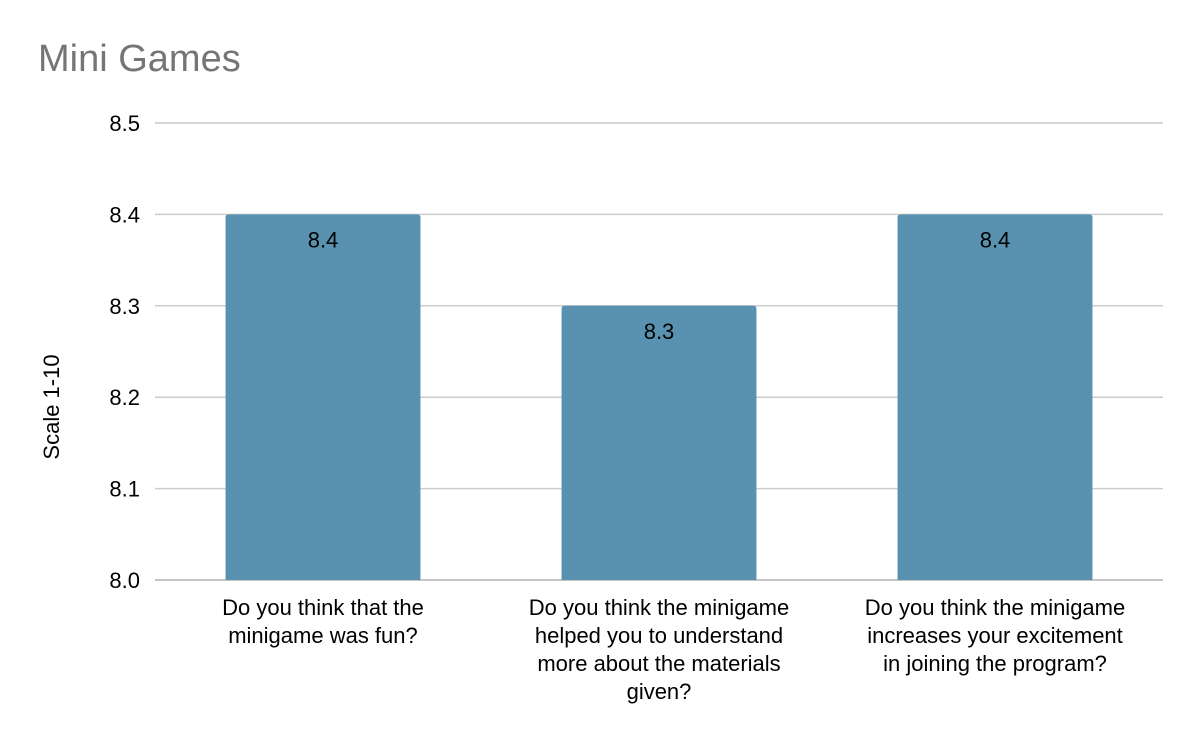 This screenshot has width=1200, height=742. I want to click on y-tick-label: 8.0, so click(124, 580).